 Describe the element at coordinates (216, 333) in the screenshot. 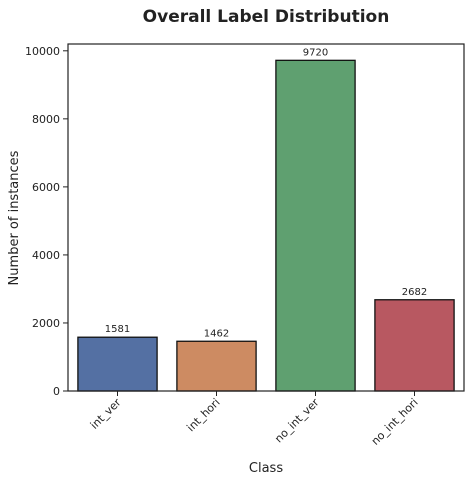

I see `data-label-int-hori: 1462` at that location.